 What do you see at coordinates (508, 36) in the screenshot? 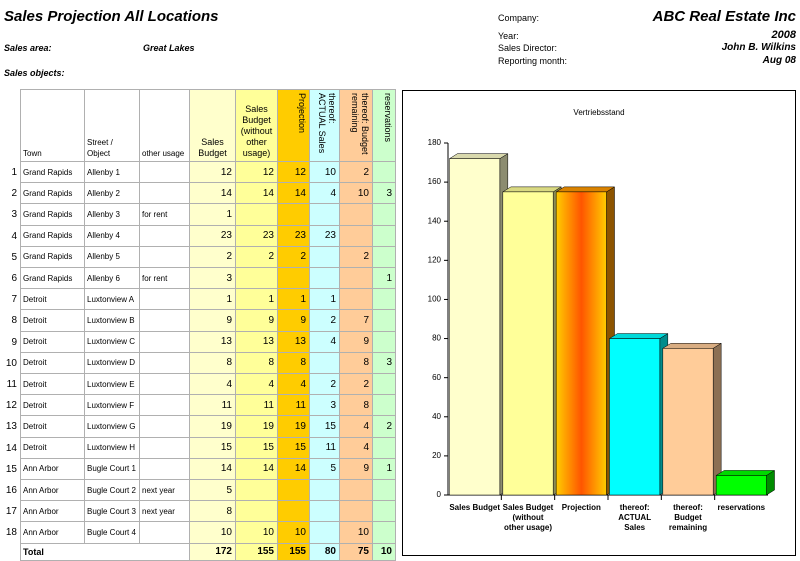
I see `info-label: Year:` at bounding box center [508, 36].